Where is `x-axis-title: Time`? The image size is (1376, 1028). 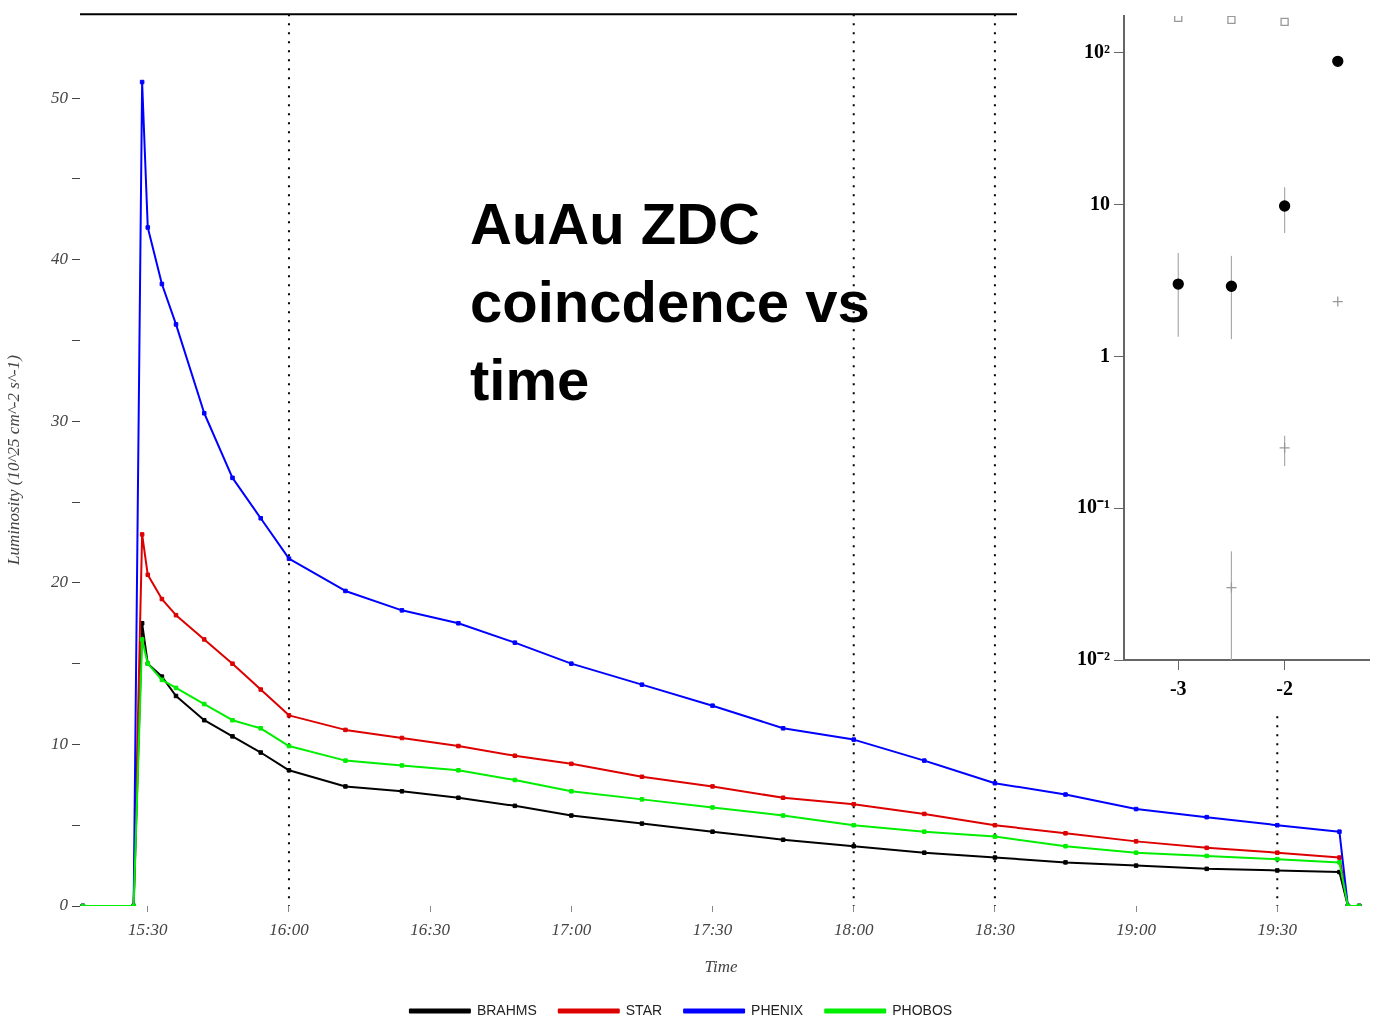 x-axis-title: Time is located at coordinates (721, 967).